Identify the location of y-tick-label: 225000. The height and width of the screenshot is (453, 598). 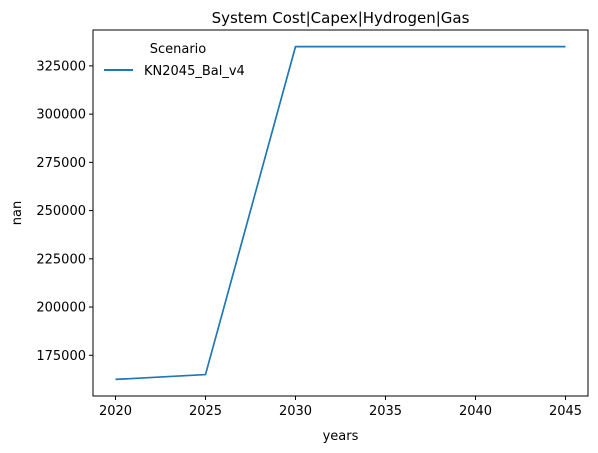
(61, 259).